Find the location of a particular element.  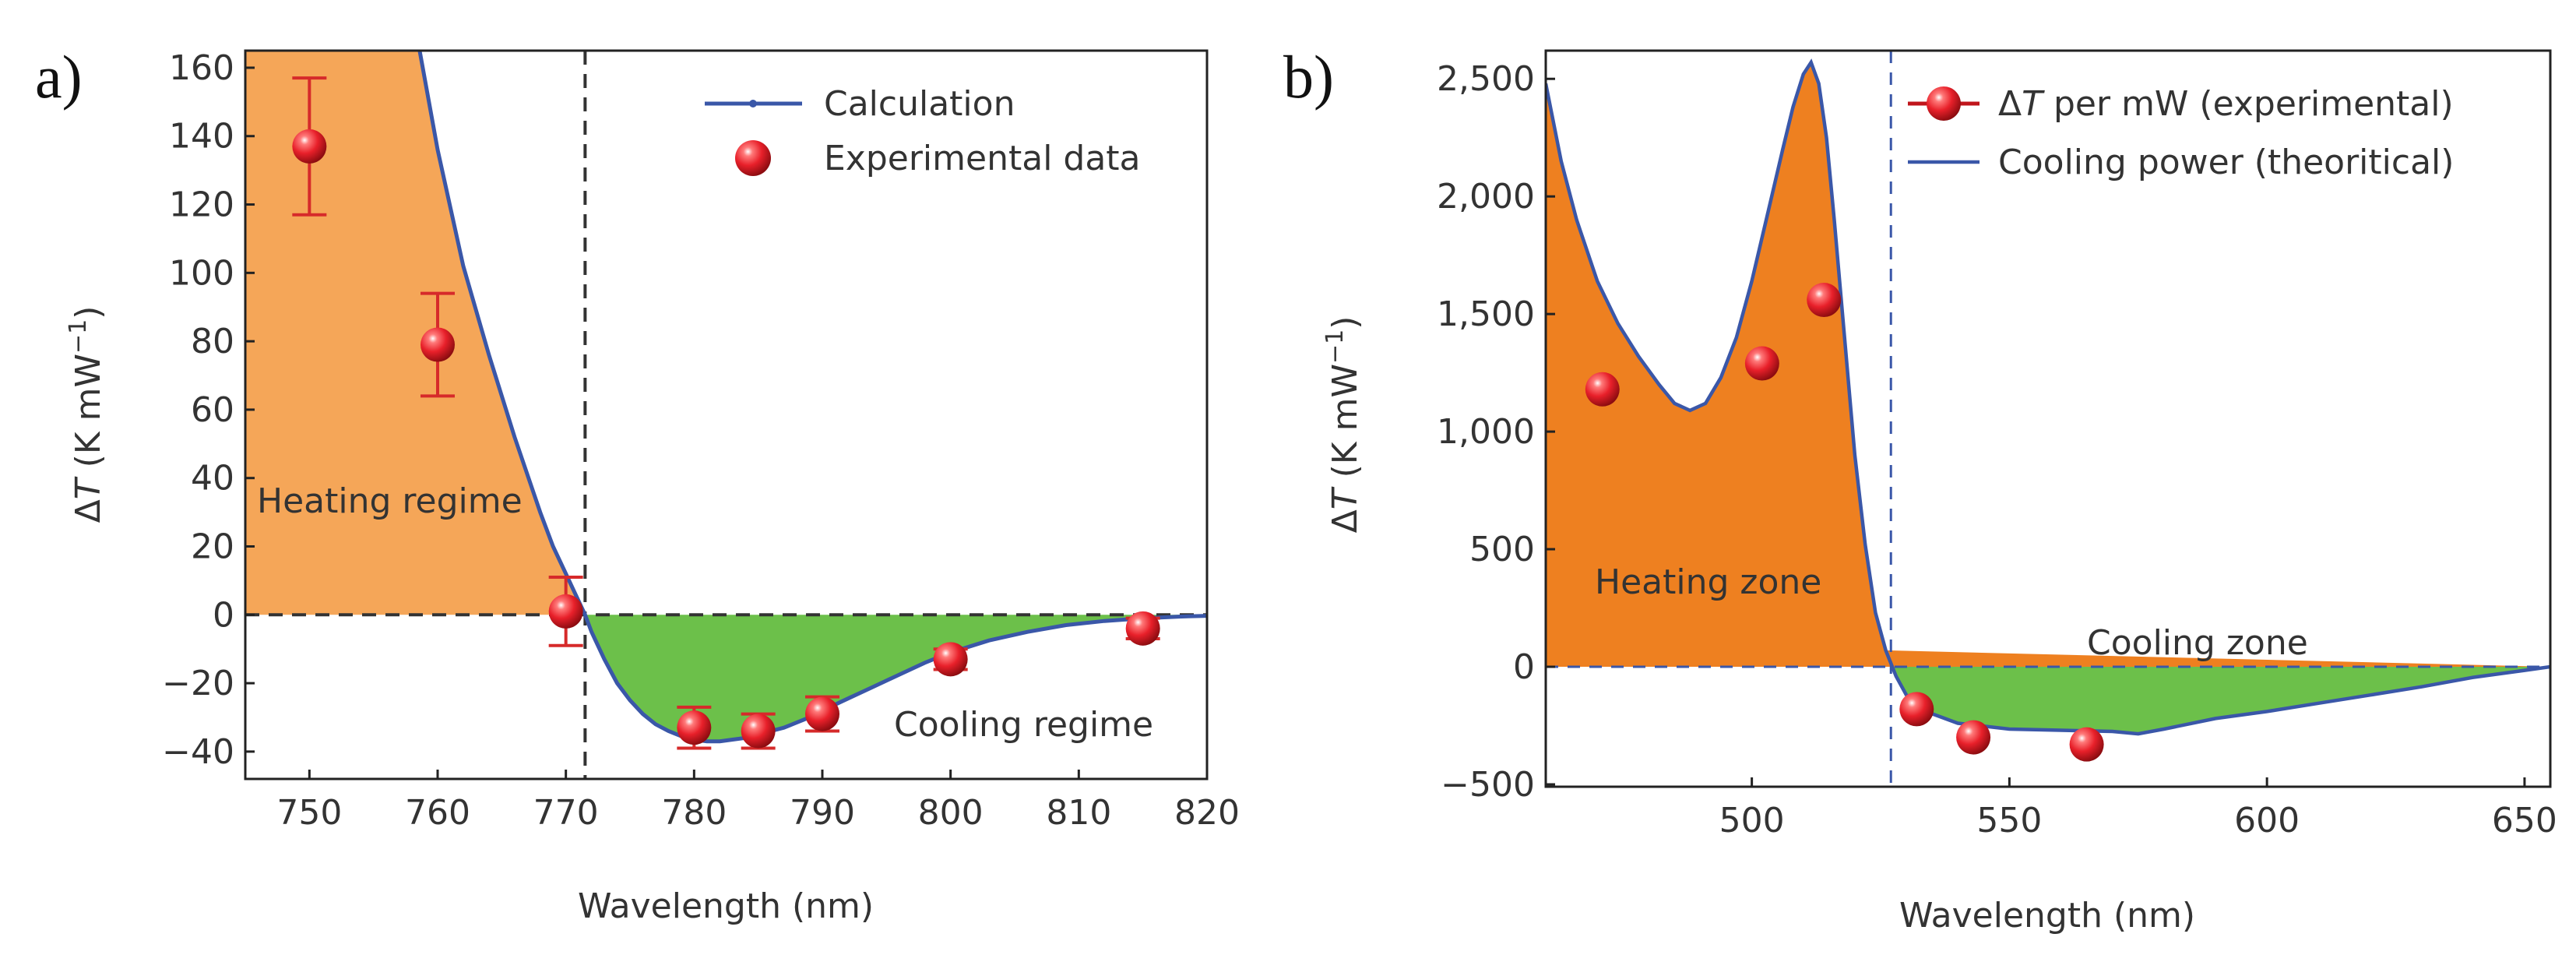

x-tick-label: 790 is located at coordinates (822, 813).